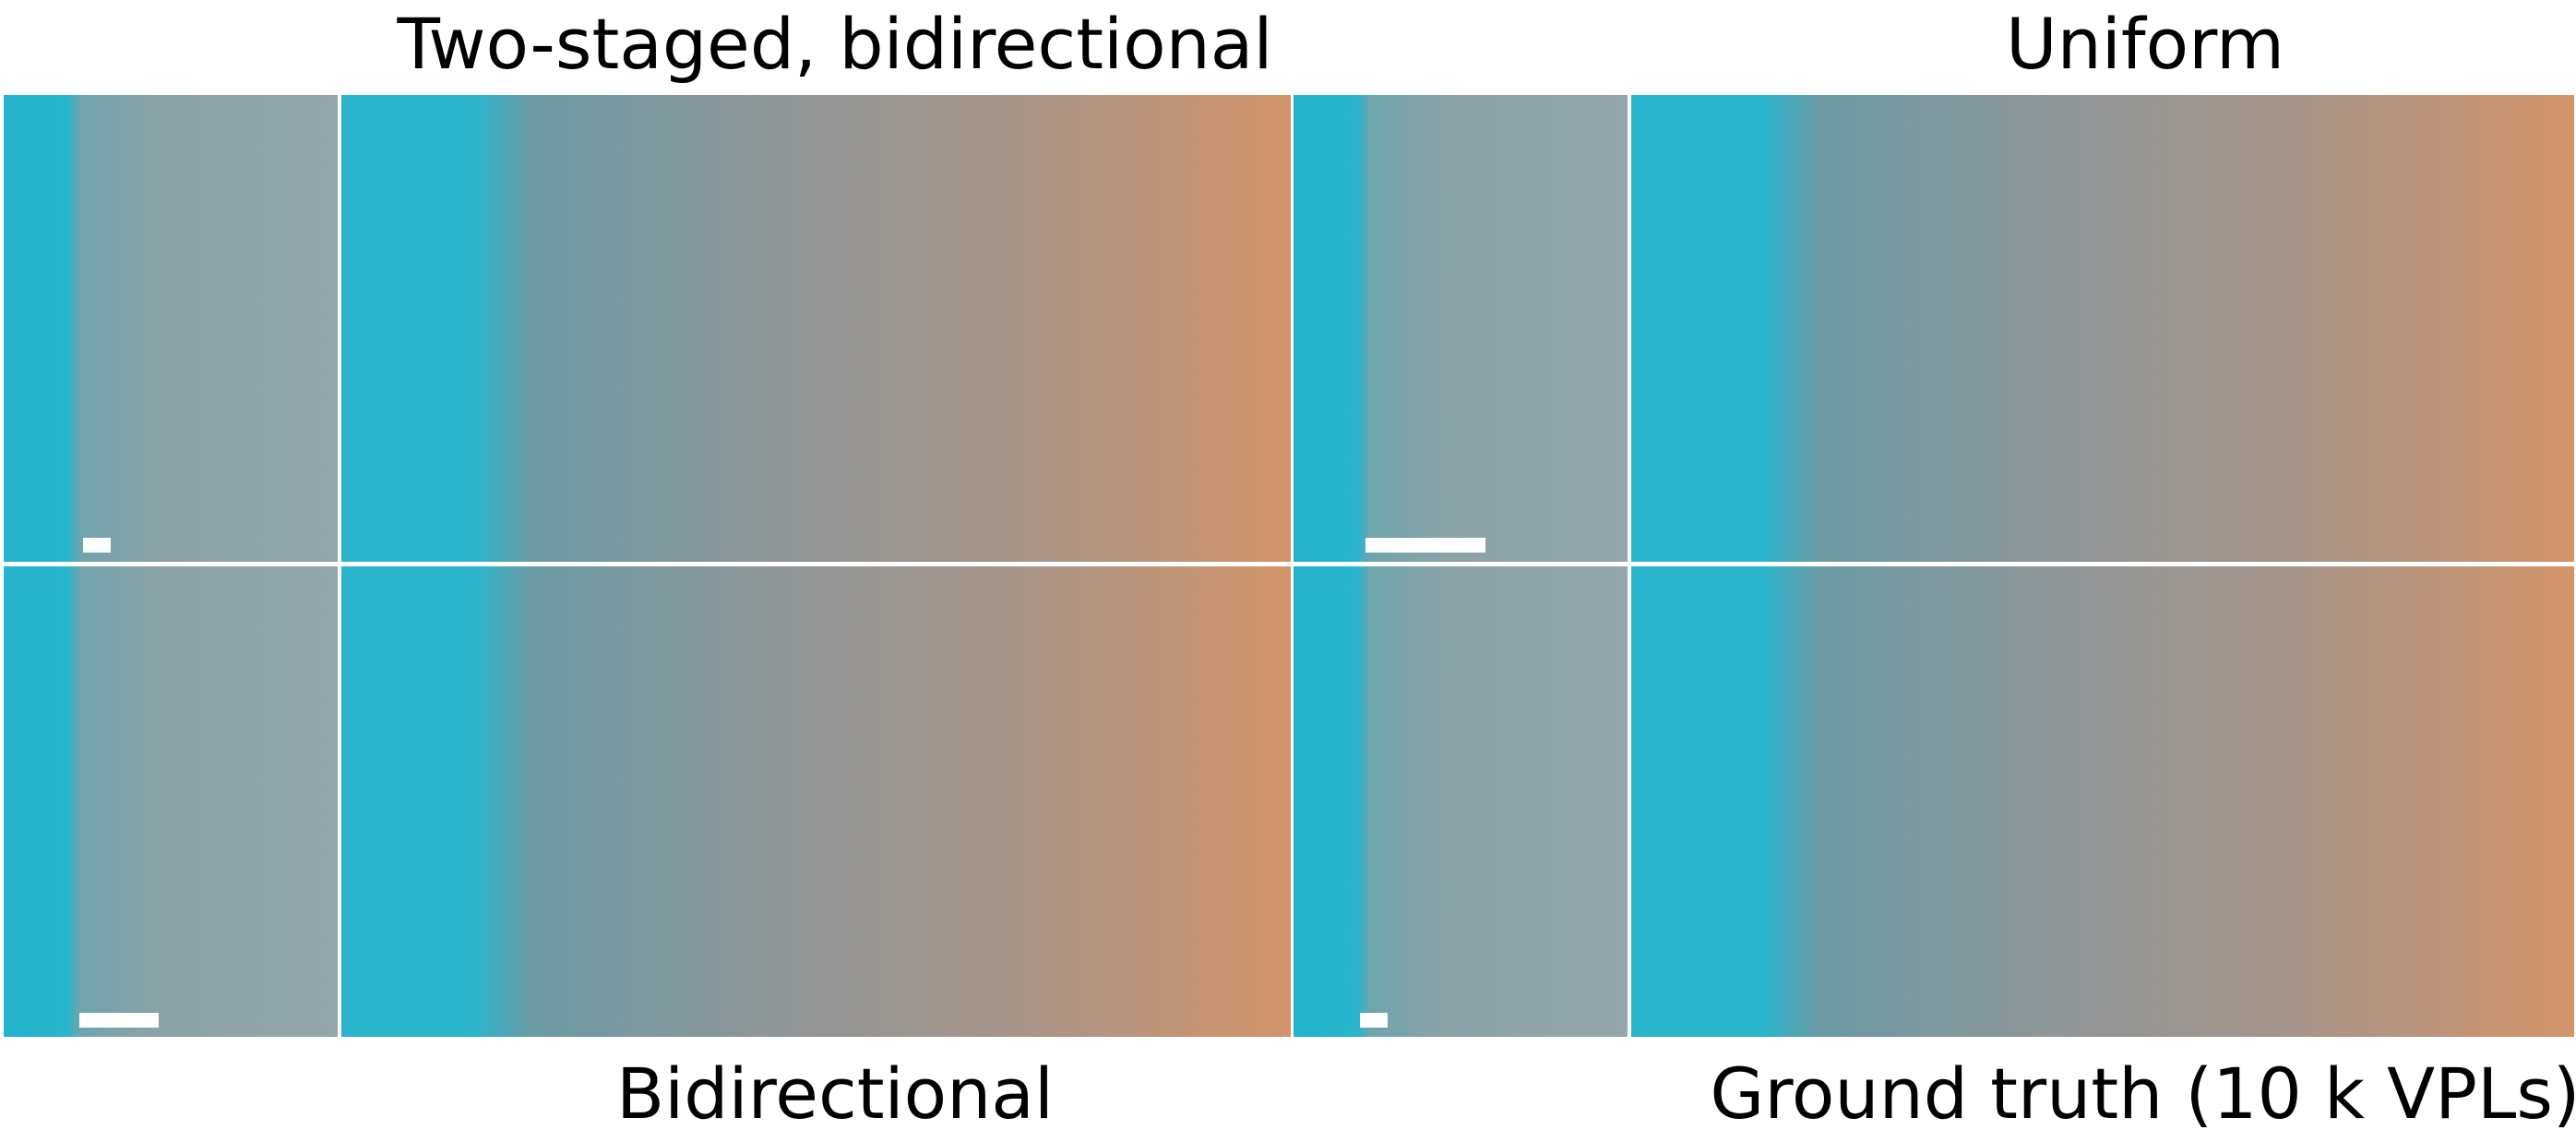  Describe the element at coordinates (835, 1094) in the screenshot. I see `caption-bidirectional: Bidirectional` at that location.